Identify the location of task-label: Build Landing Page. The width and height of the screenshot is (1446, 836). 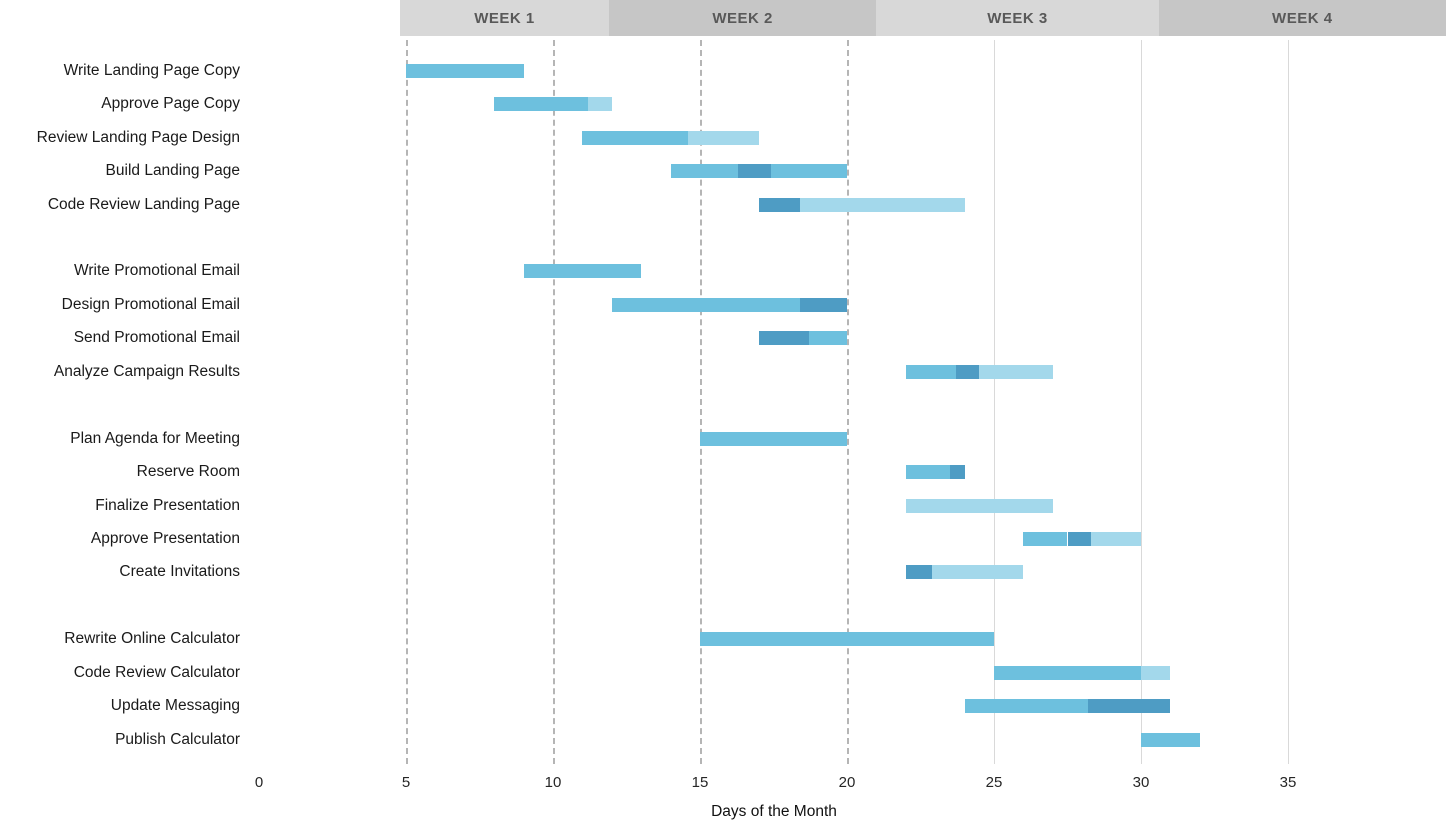
(172, 171).